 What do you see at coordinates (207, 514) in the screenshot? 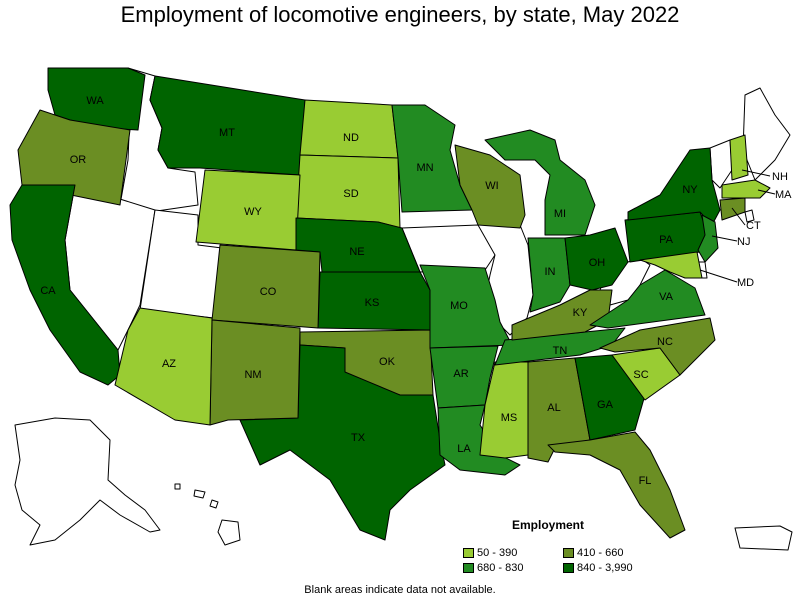
I see `state-HI` at bounding box center [207, 514].